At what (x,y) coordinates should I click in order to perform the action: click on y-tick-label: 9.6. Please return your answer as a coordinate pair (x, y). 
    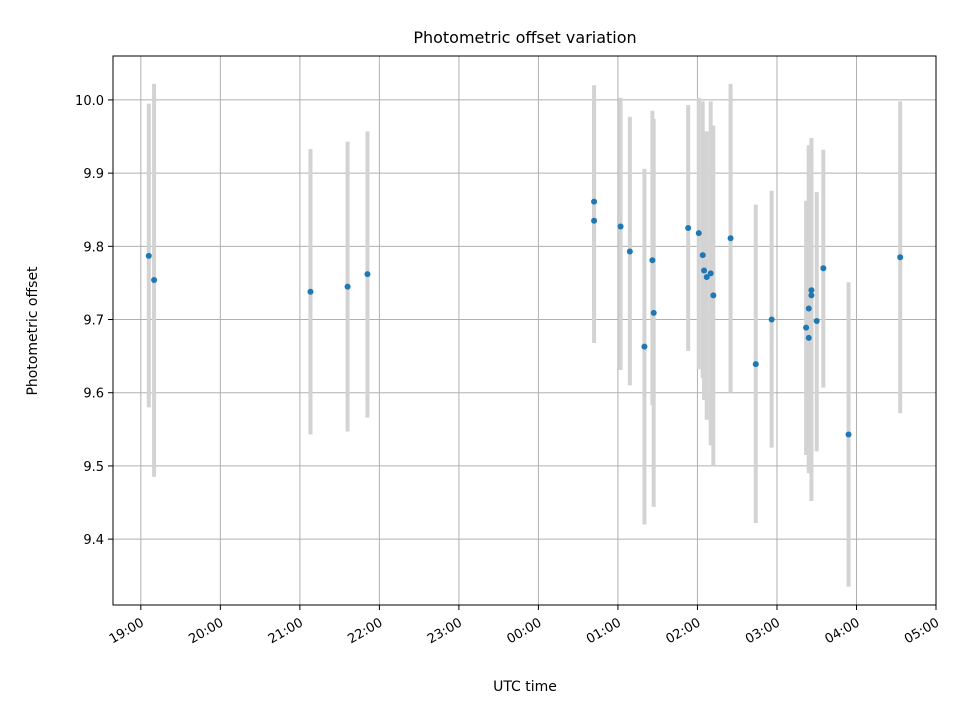
    Looking at the image, I should click on (93, 394).